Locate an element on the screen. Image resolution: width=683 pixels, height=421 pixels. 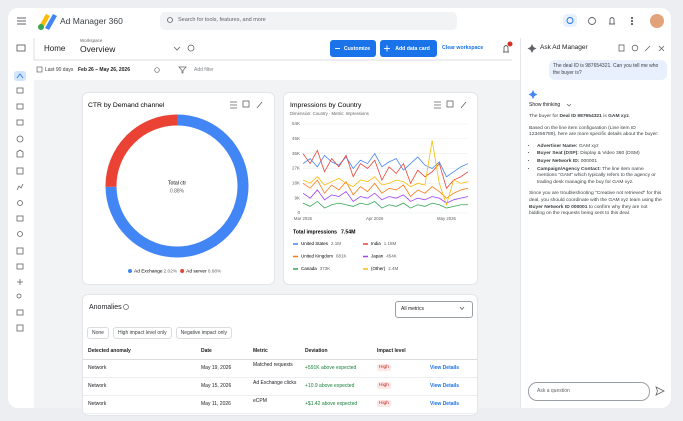
text: Buyer Network ID 000001 is located at coordinates (558, 207).